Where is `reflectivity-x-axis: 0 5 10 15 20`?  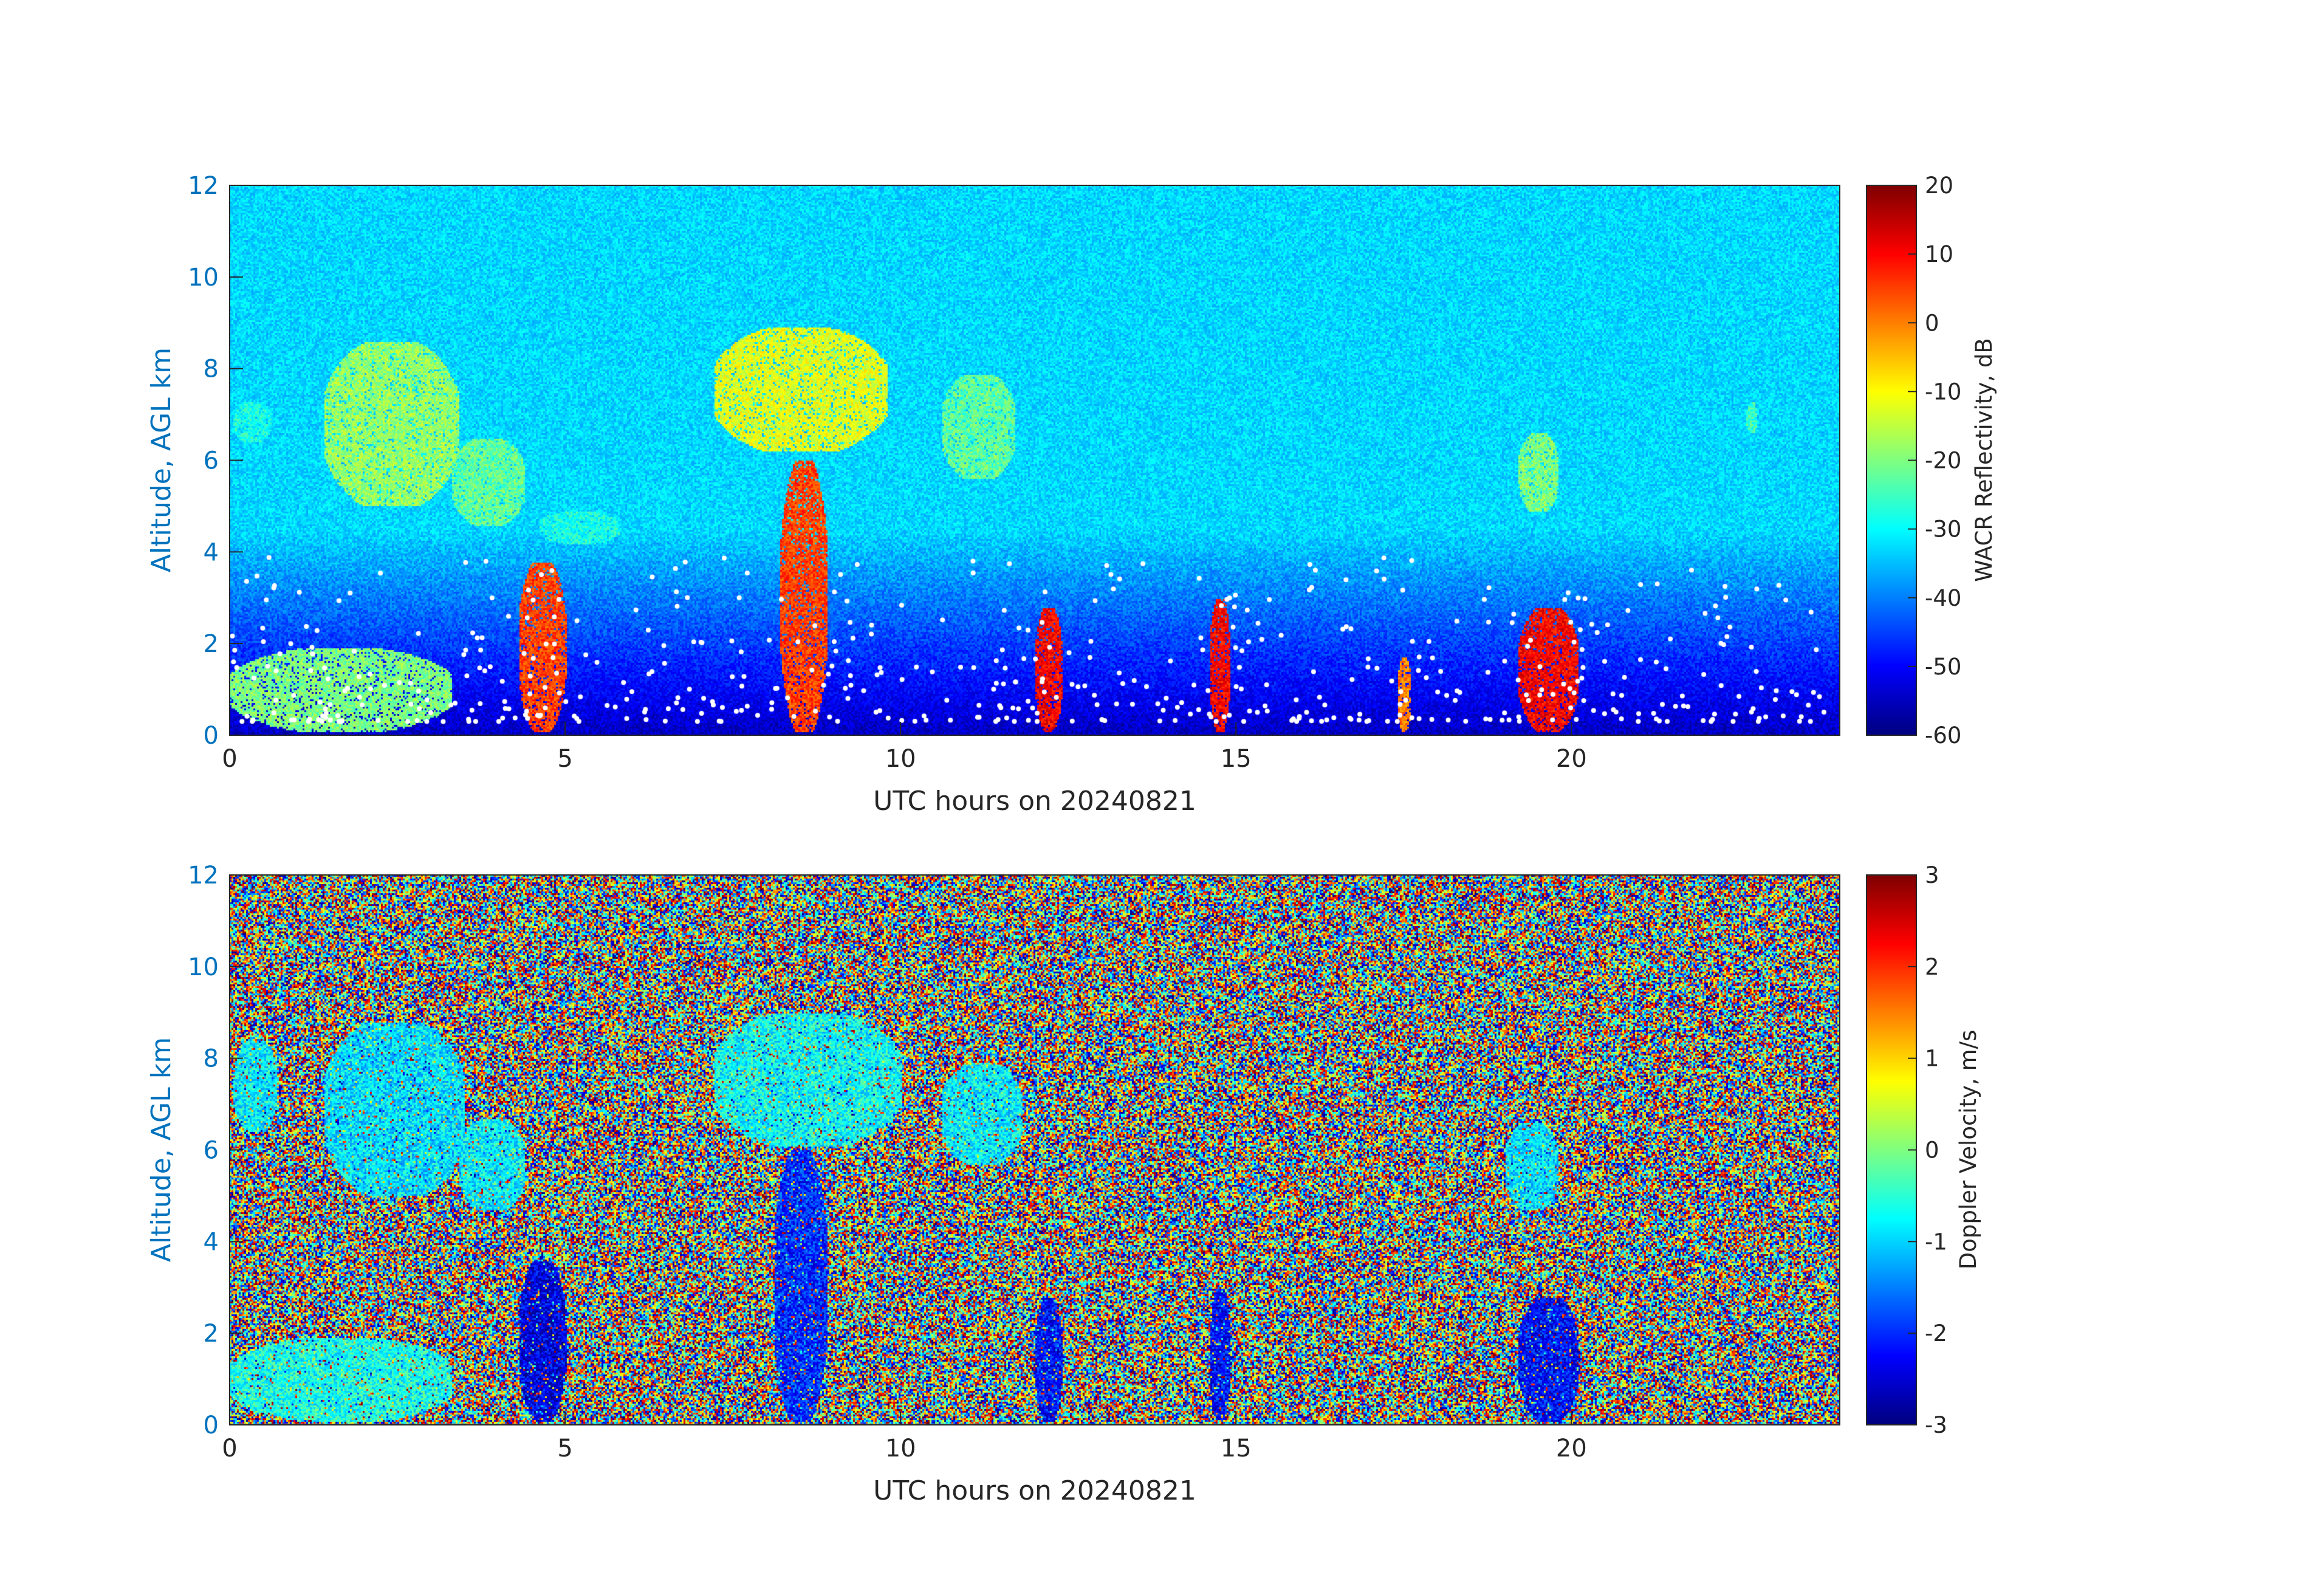 reflectivity-x-axis: 0 5 10 15 20 is located at coordinates (905, 747).